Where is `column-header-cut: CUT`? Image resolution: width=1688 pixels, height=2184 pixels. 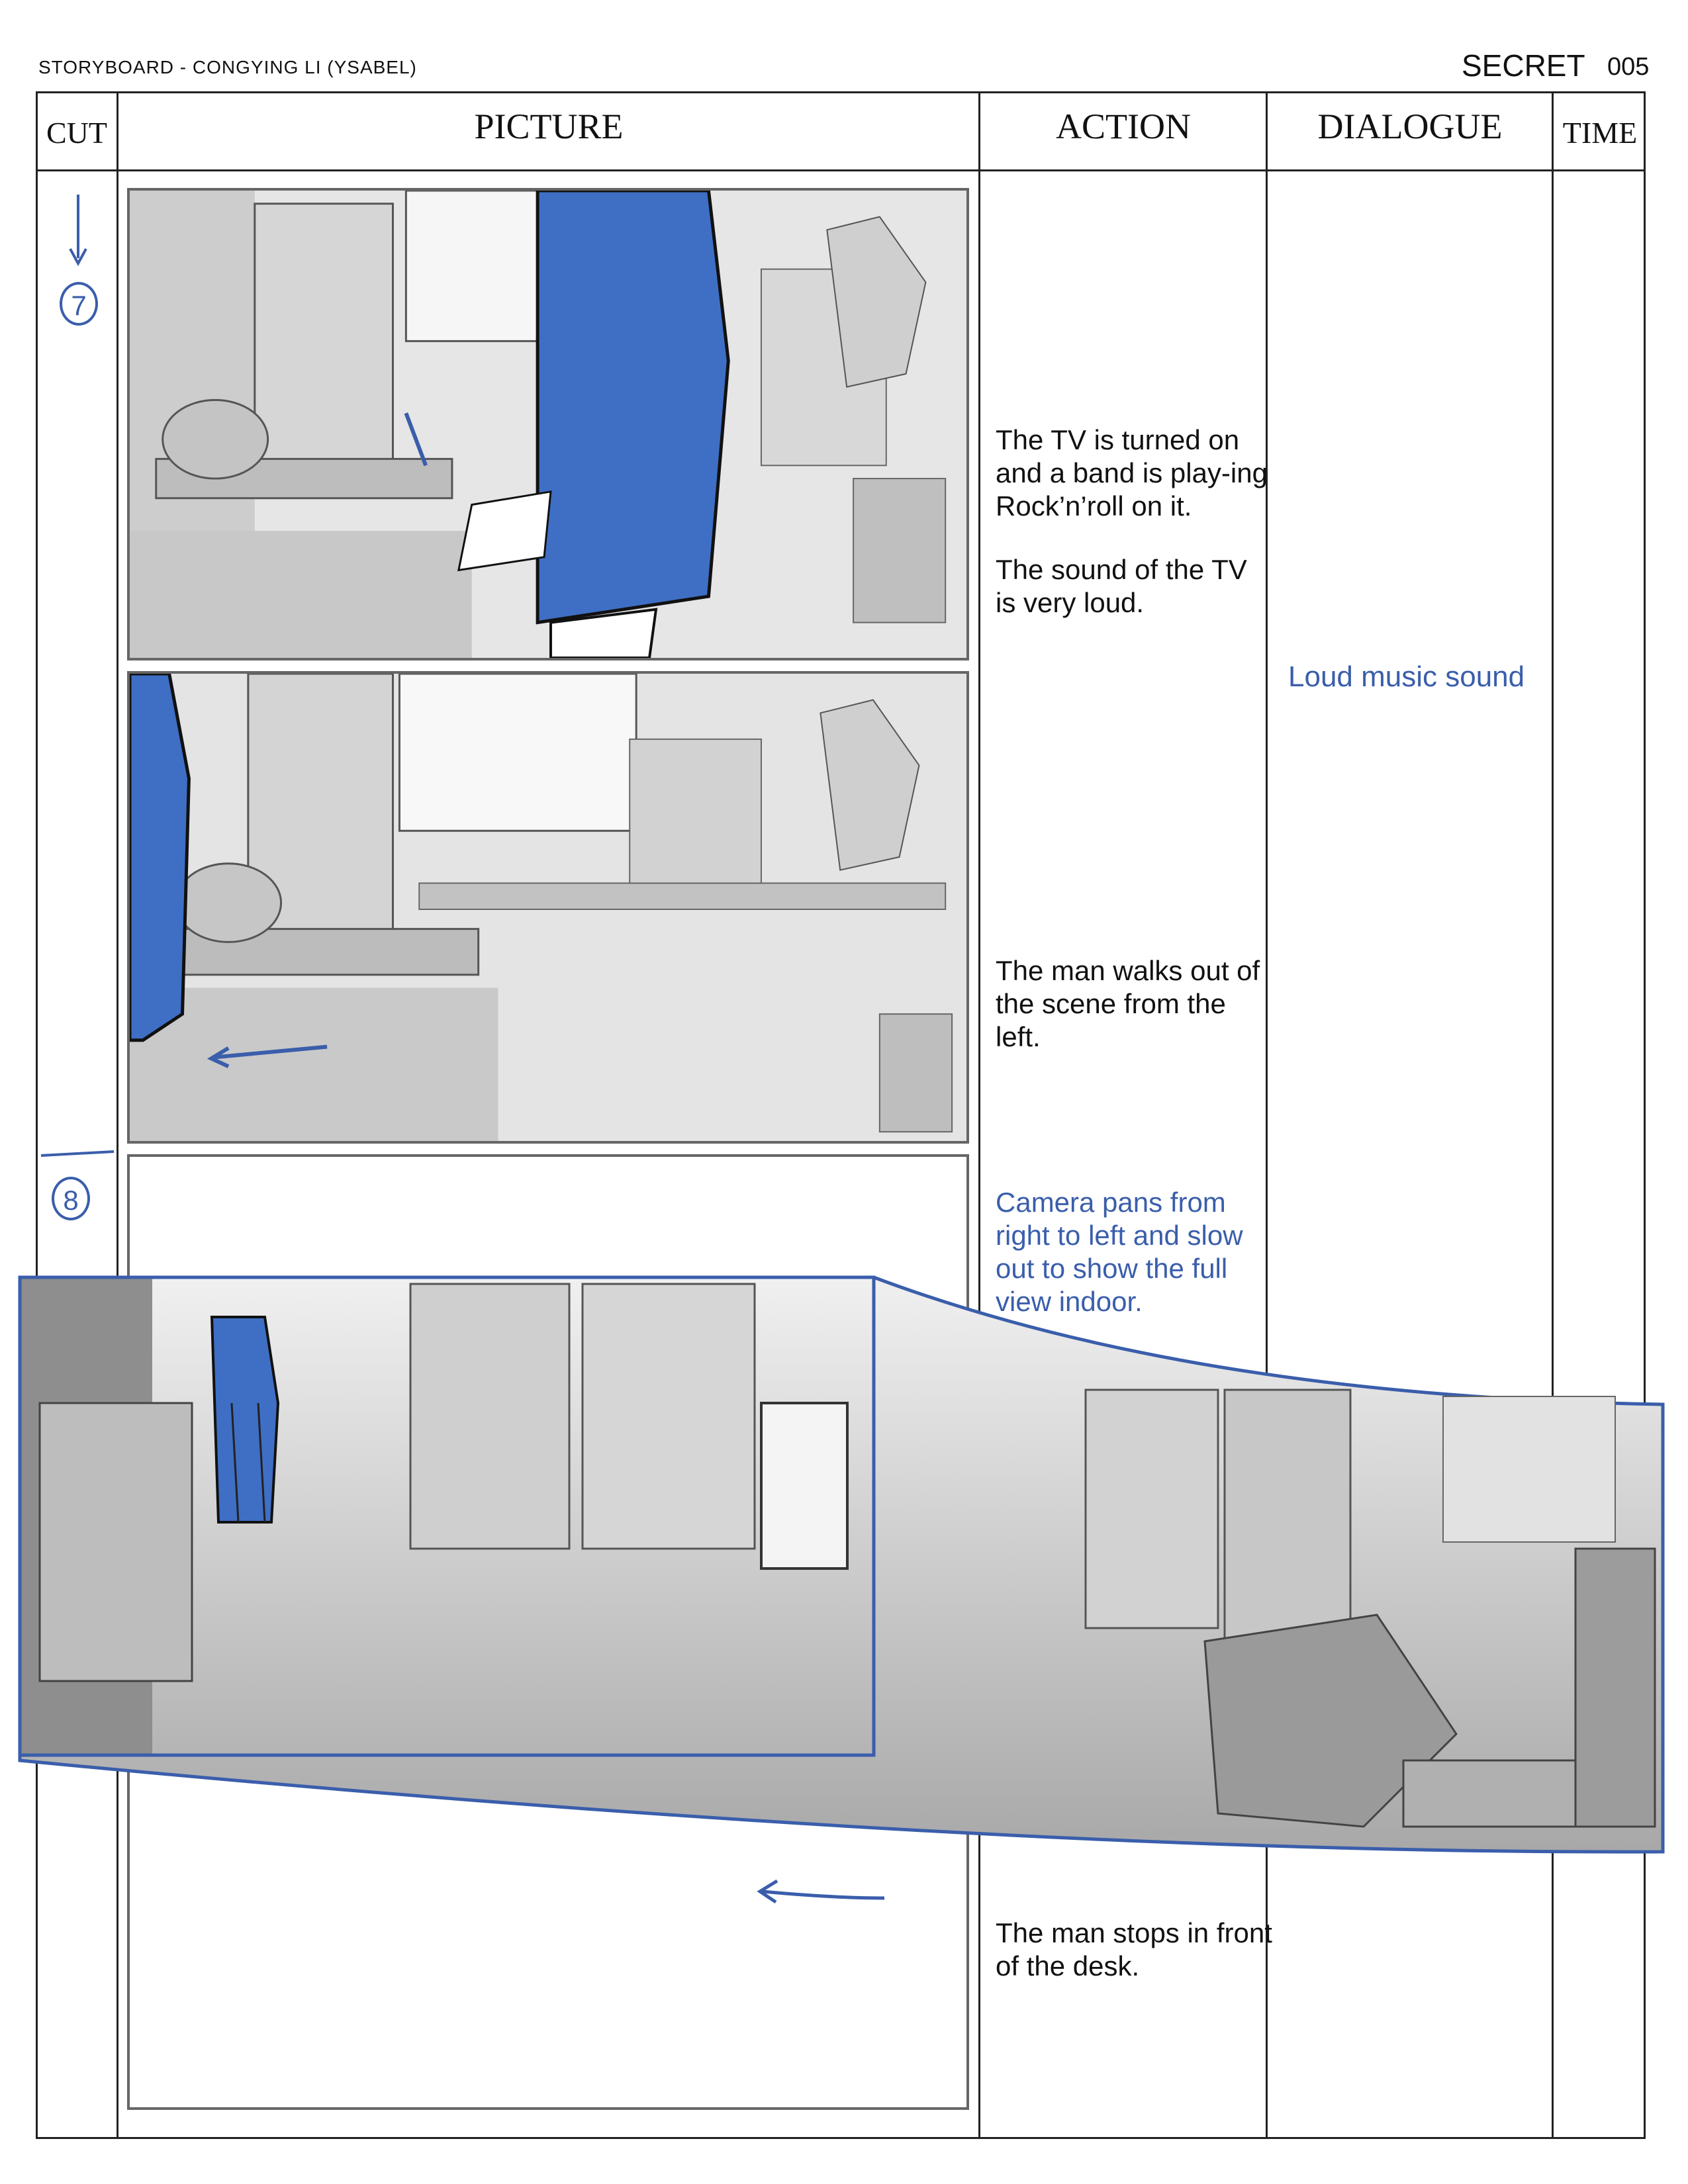
column-header-cut: CUT is located at coordinates (76, 133).